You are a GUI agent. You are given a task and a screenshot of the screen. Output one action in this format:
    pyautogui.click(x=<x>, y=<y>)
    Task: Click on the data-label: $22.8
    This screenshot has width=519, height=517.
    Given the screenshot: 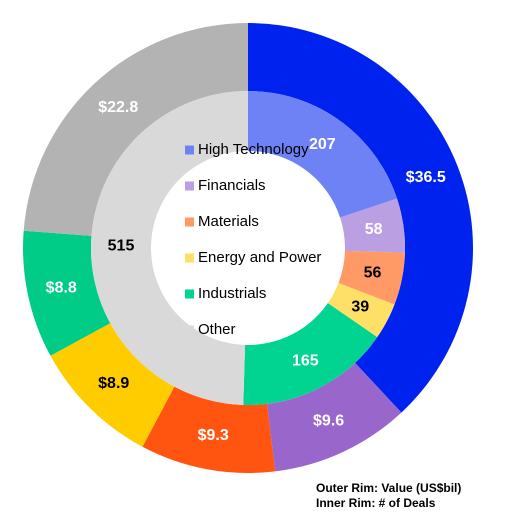 What is the action you would take?
    pyautogui.click(x=118, y=107)
    